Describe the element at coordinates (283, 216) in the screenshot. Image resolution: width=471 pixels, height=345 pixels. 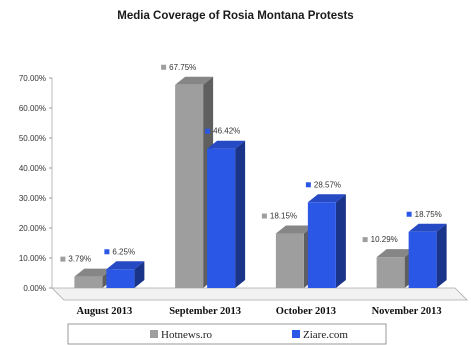
I see `data-label: 18.15%` at that location.